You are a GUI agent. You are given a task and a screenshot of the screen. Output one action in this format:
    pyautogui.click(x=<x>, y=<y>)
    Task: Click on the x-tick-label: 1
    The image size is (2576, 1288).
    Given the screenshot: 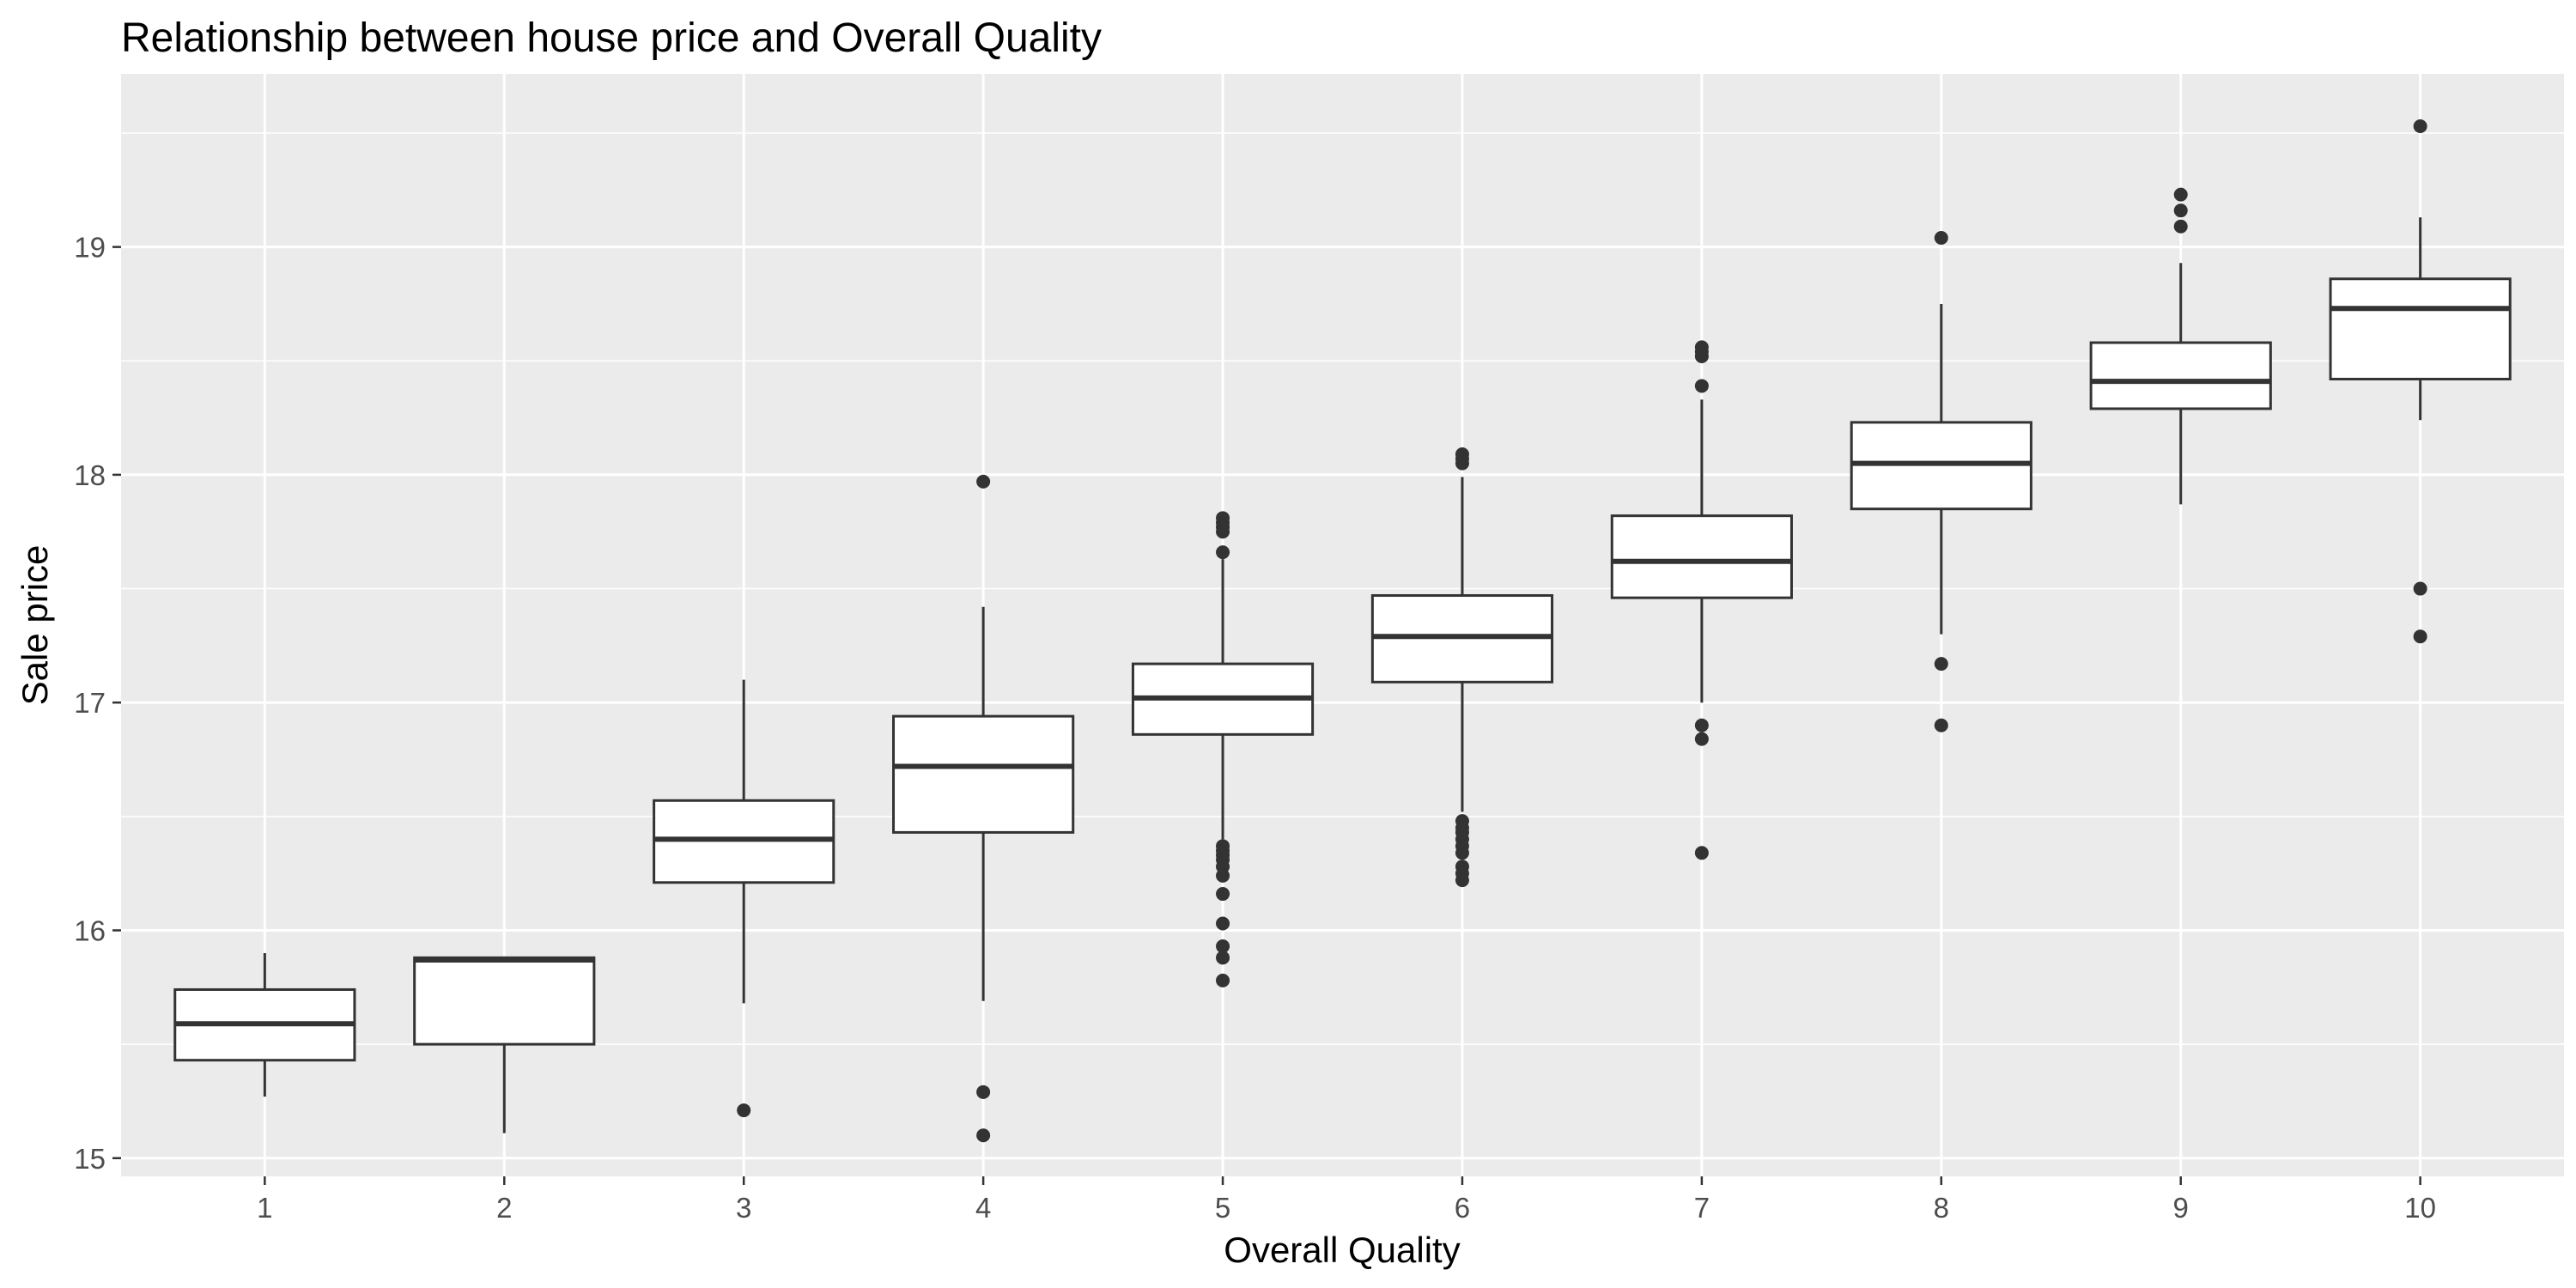 What is the action you would take?
    pyautogui.click(x=264, y=1208)
    